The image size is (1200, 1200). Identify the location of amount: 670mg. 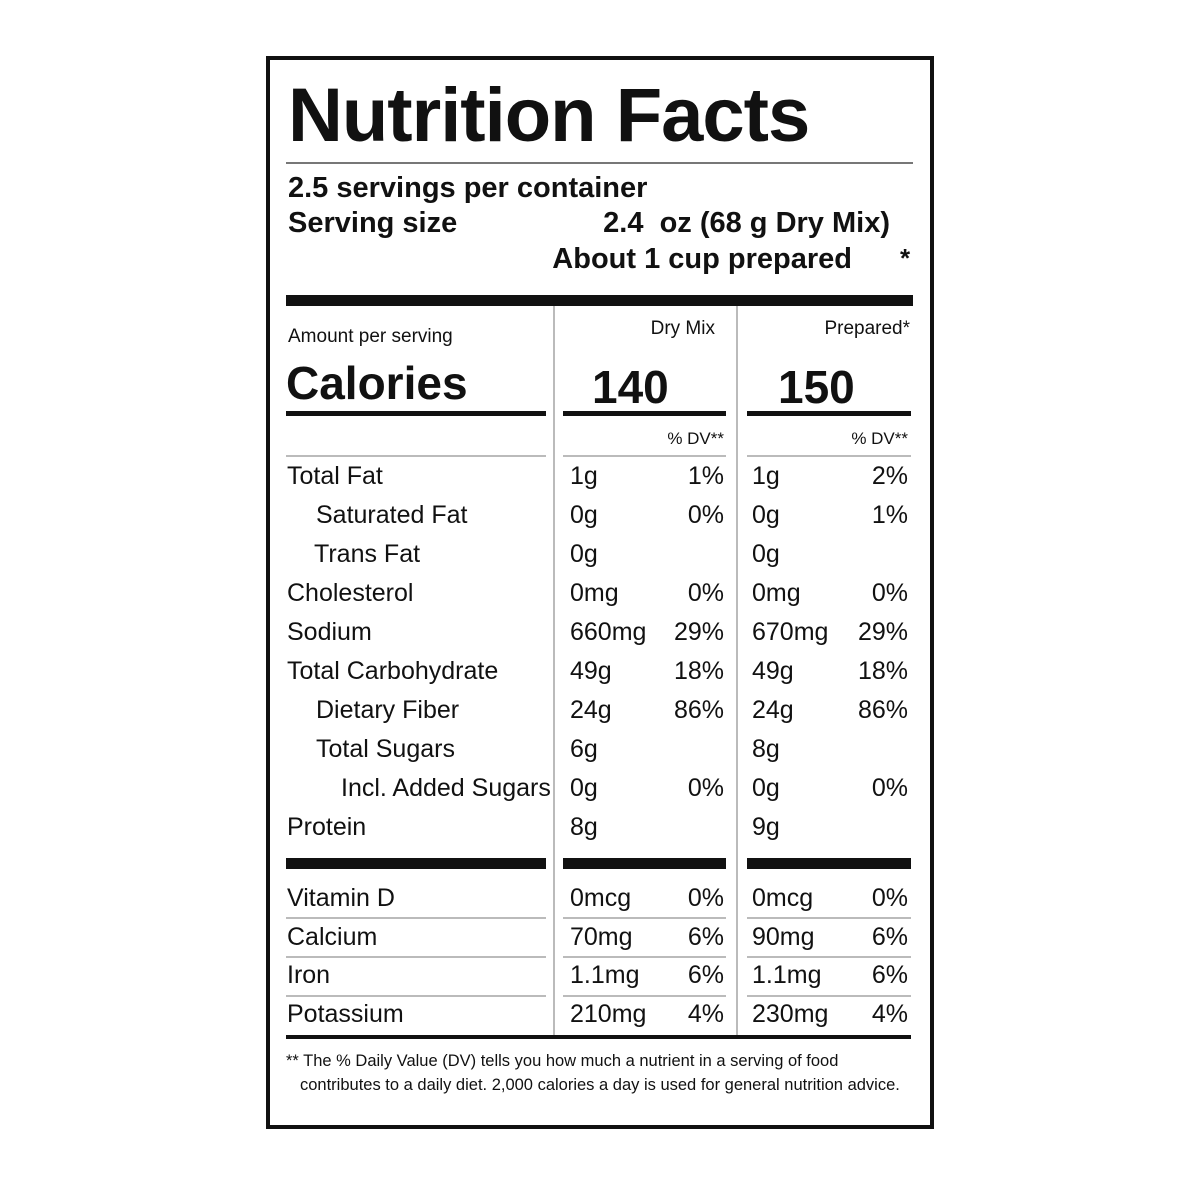
(790, 632).